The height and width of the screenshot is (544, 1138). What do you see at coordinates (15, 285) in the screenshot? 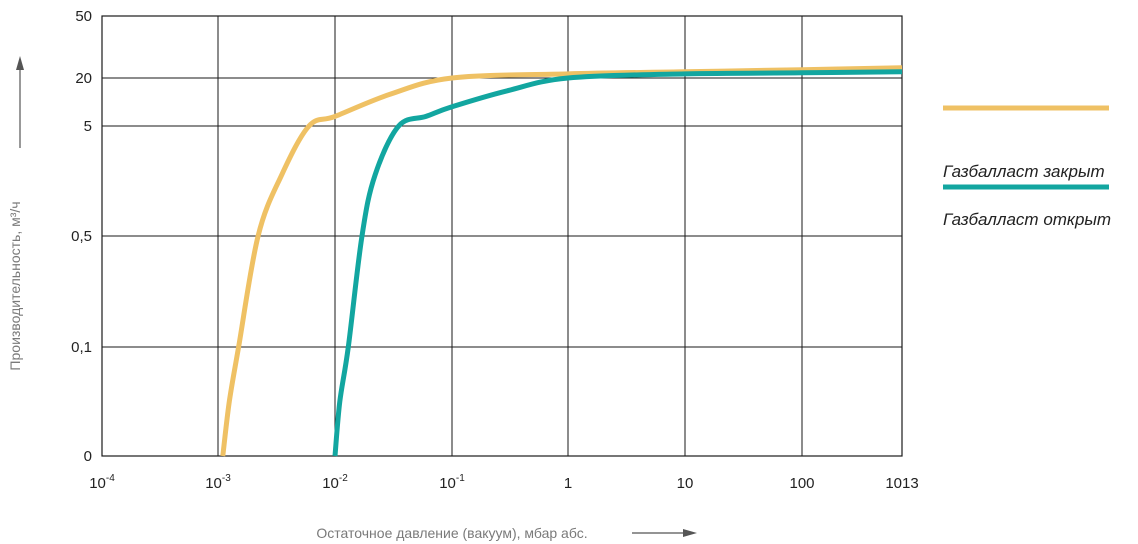
I see `y-axis-title: Производительность, м³/ч` at bounding box center [15, 285].